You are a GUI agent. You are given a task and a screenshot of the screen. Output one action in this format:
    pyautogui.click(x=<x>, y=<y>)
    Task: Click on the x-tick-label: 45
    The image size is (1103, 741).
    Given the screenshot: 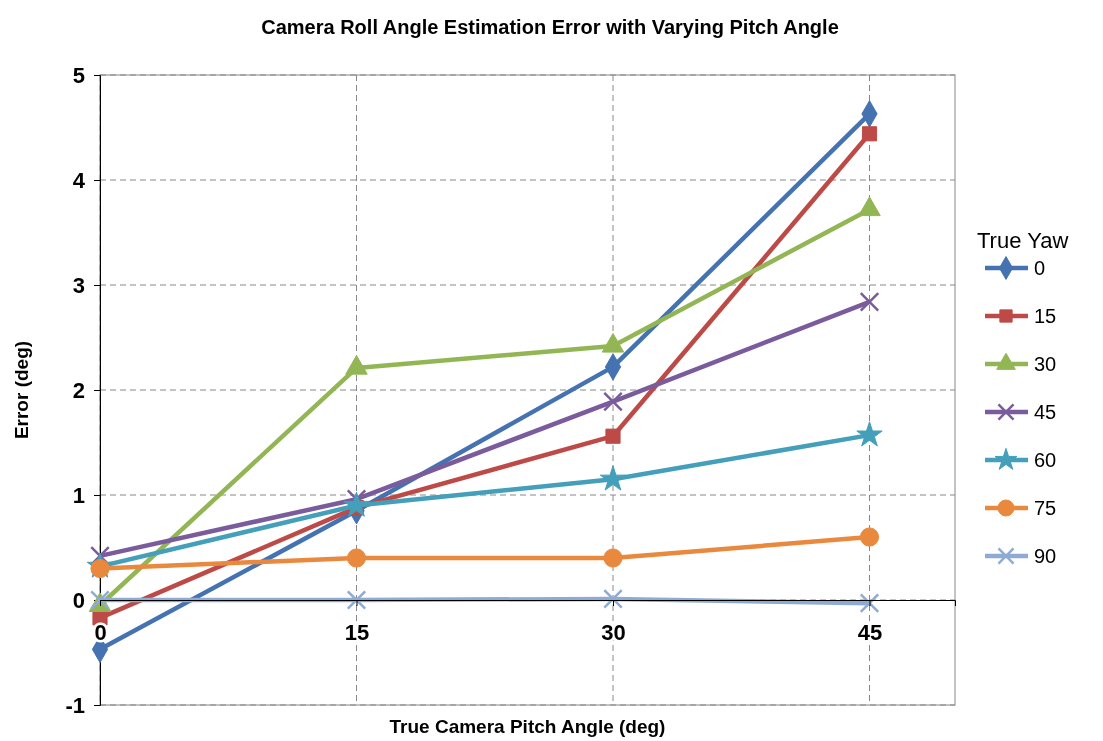 What is the action you would take?
    pyautogui.click(x=870, y=632)
    